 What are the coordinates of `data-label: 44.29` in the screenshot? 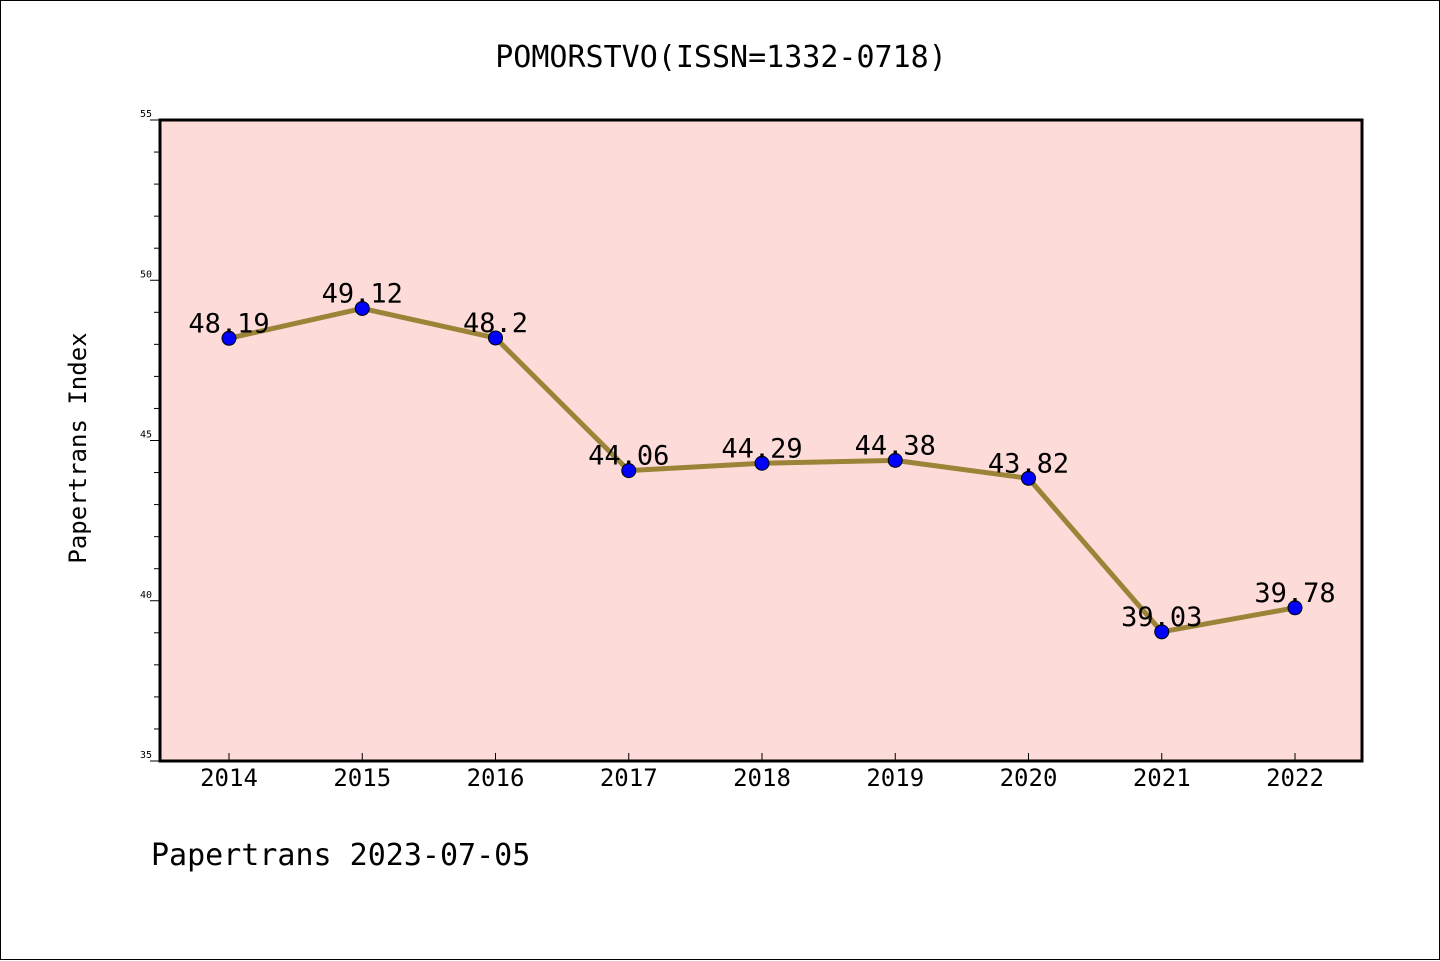 It's located at (761, 448).